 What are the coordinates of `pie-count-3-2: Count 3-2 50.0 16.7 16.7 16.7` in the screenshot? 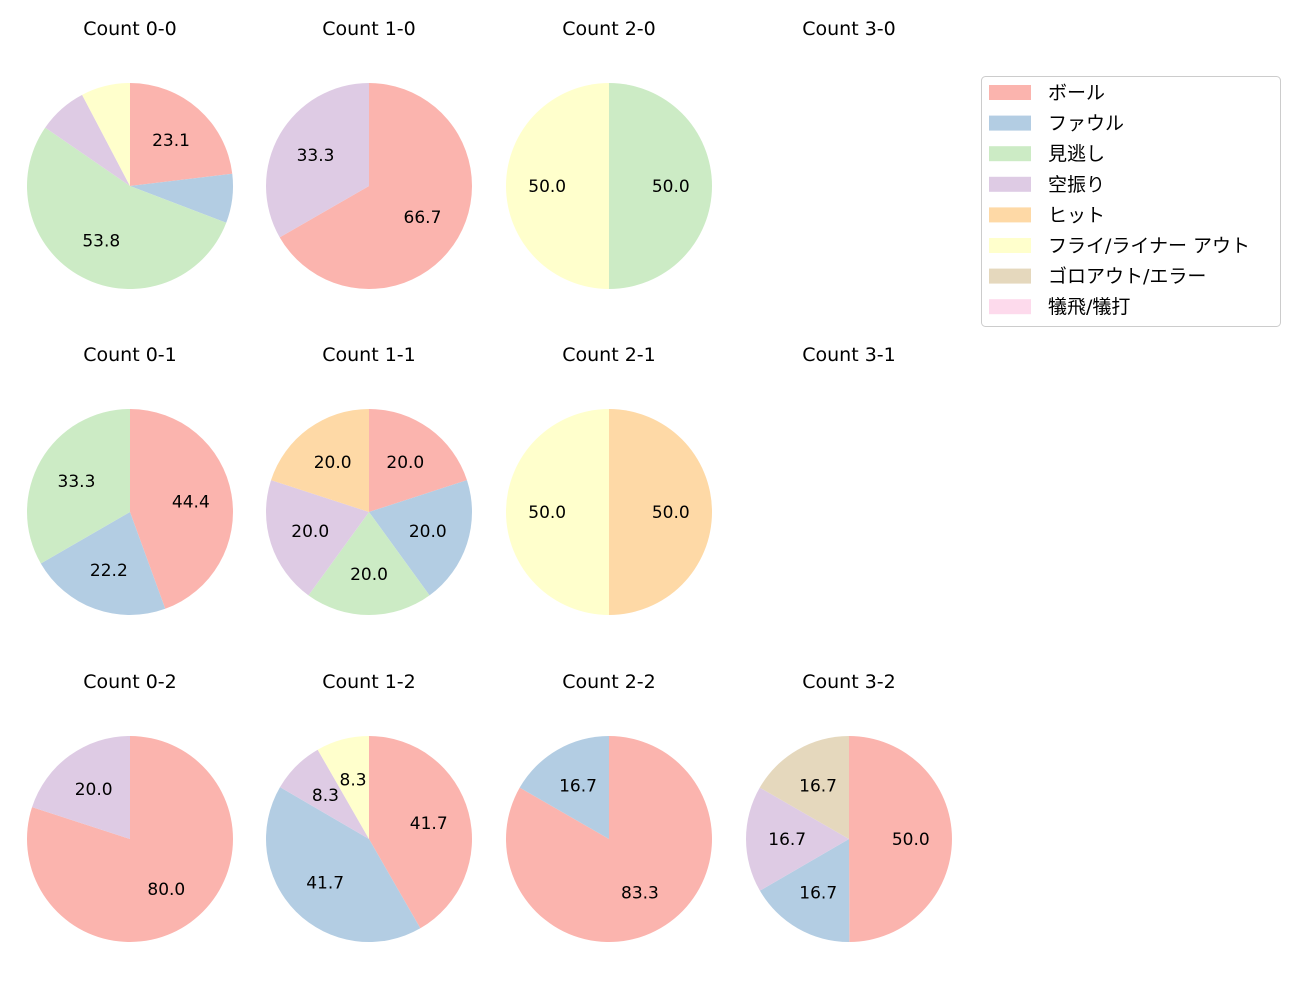 It's located at (848, 806).